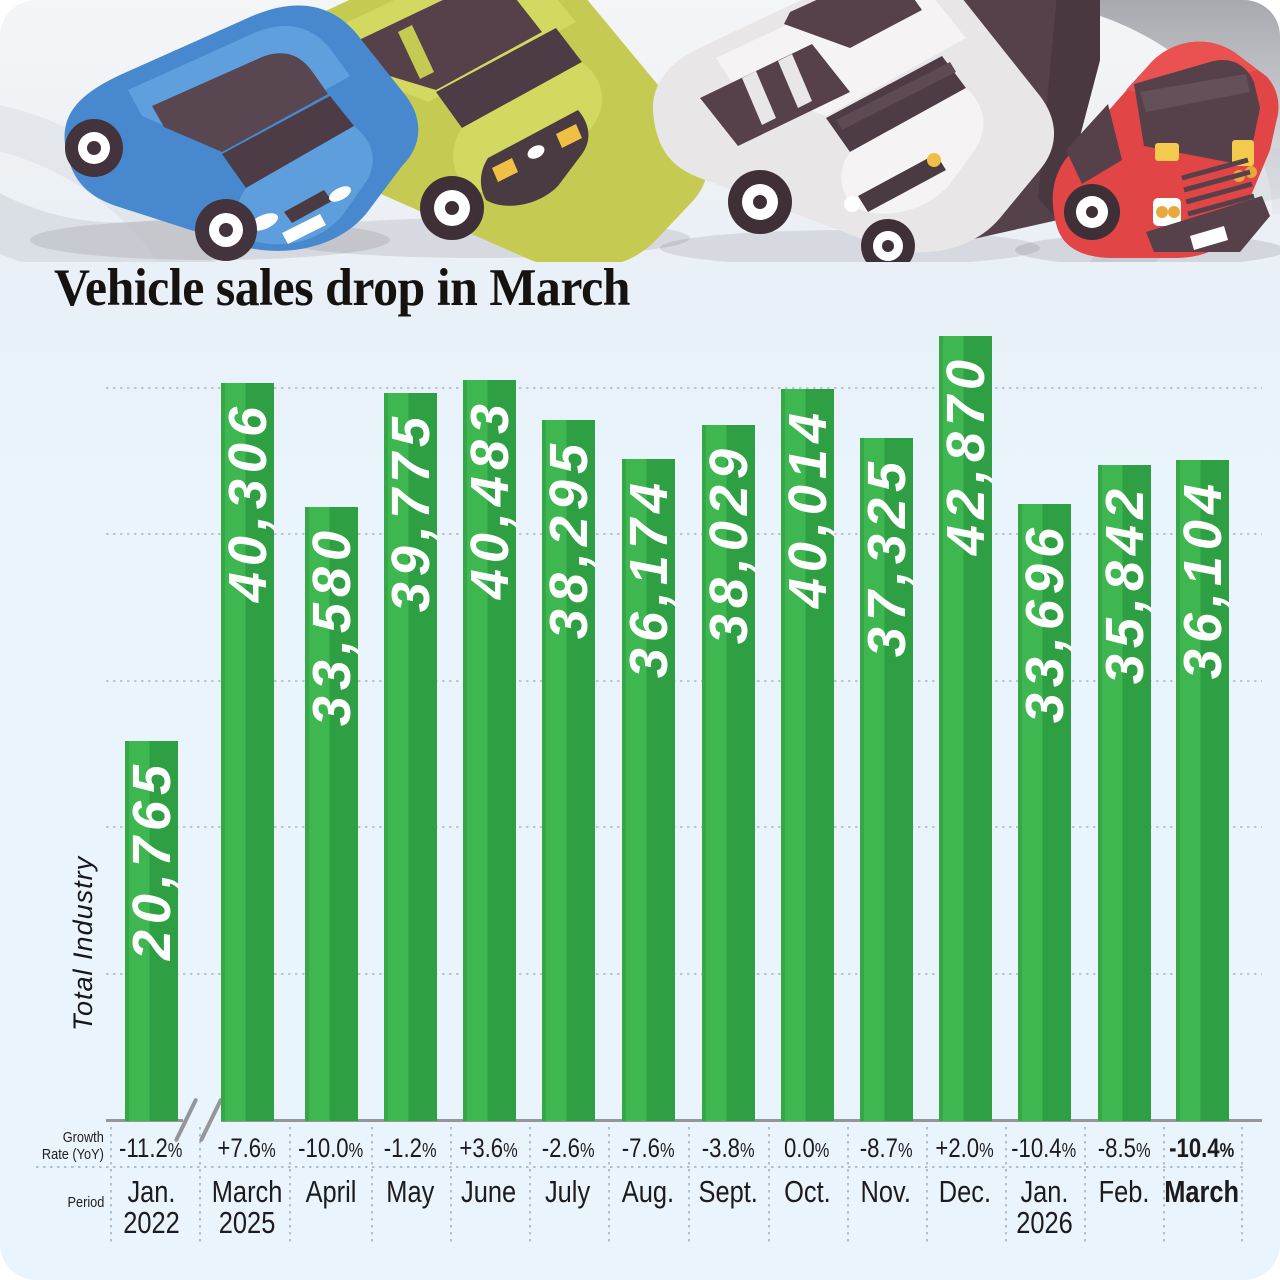 This screenshot has height=1280, width=1280. What do you see at coordinates (886, 1191) in the screenshot?
I see `period-label: Nov.` at bounding box center [886, 1191].